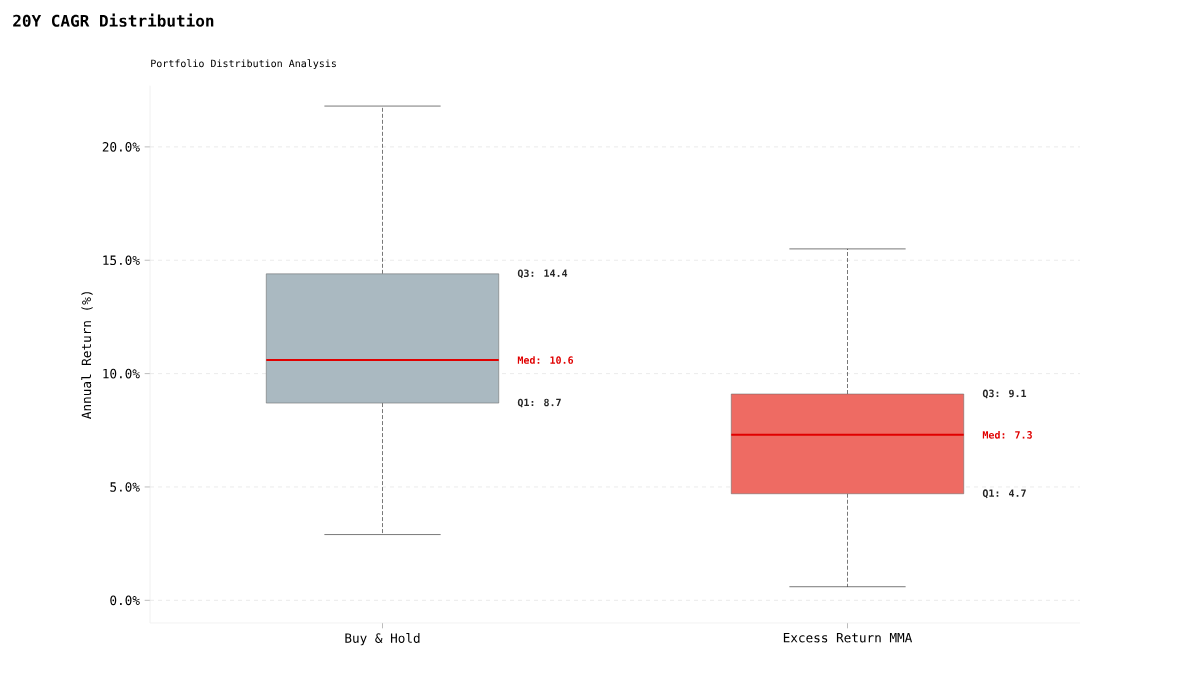 The height and width of the screenshot is (700, 1200). I want to click on y-tick-label: 0.0%, so click(125, 600).